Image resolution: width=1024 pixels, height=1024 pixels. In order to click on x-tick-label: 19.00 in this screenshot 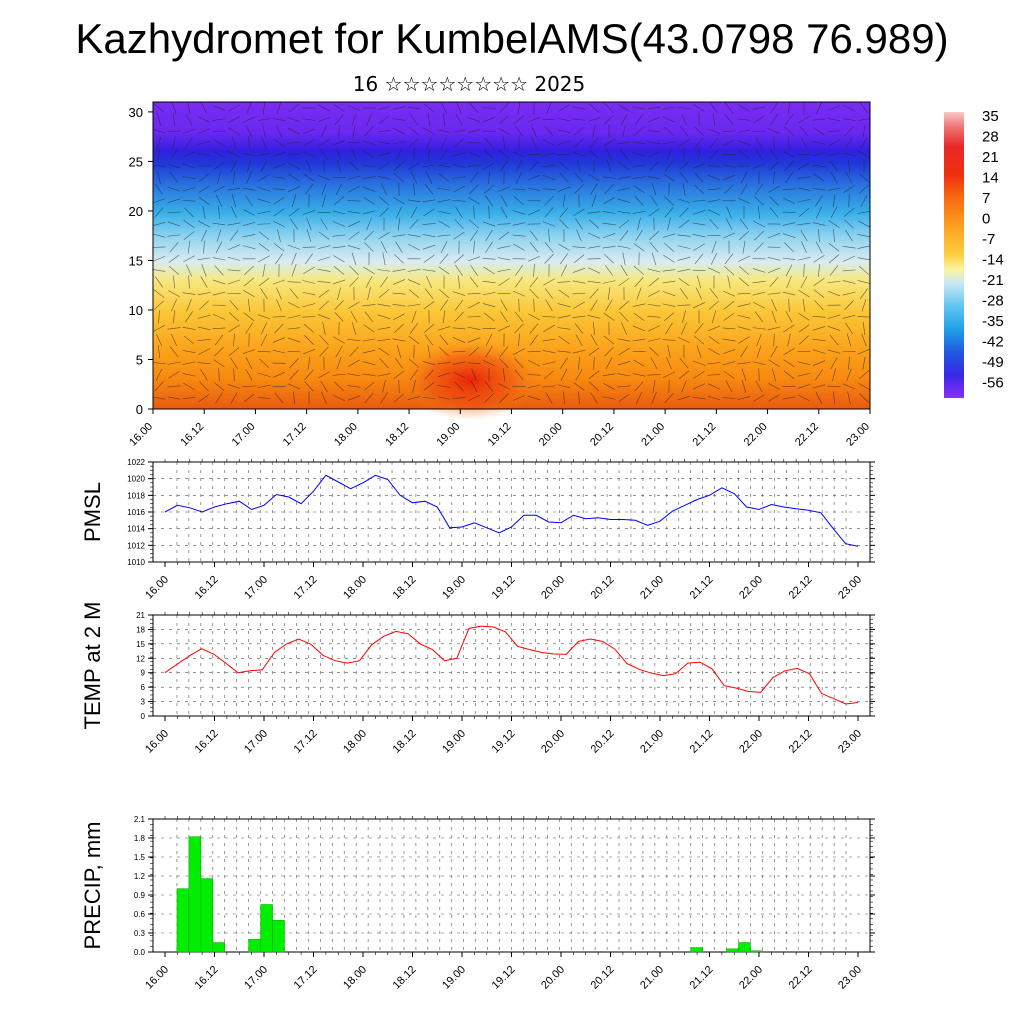, I will do `click(448, 435)`.